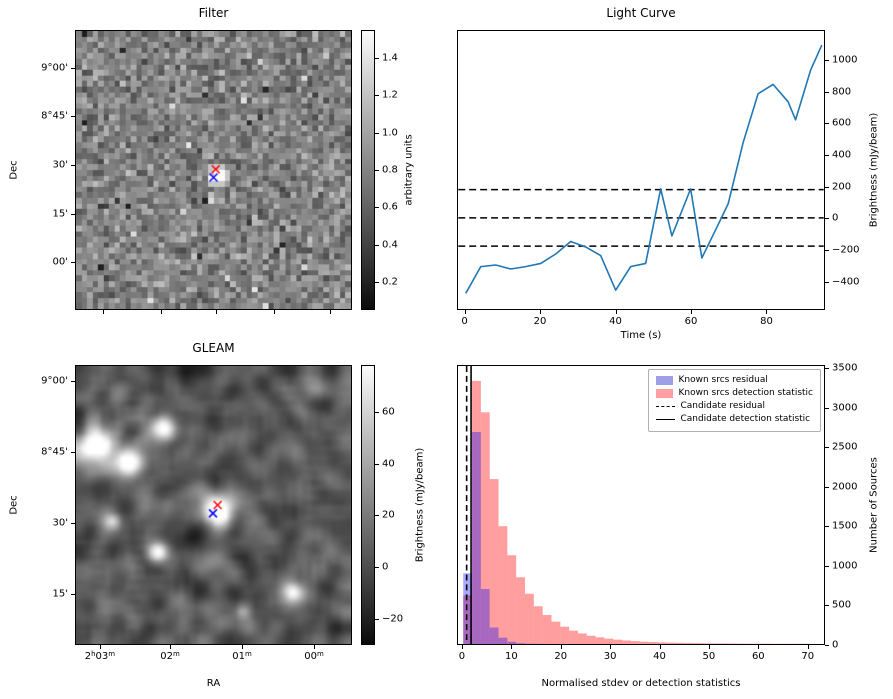  Describe the element at coordinates (14, 170) in the screenshot. I see `filter-ylabel: Dec` at that location.